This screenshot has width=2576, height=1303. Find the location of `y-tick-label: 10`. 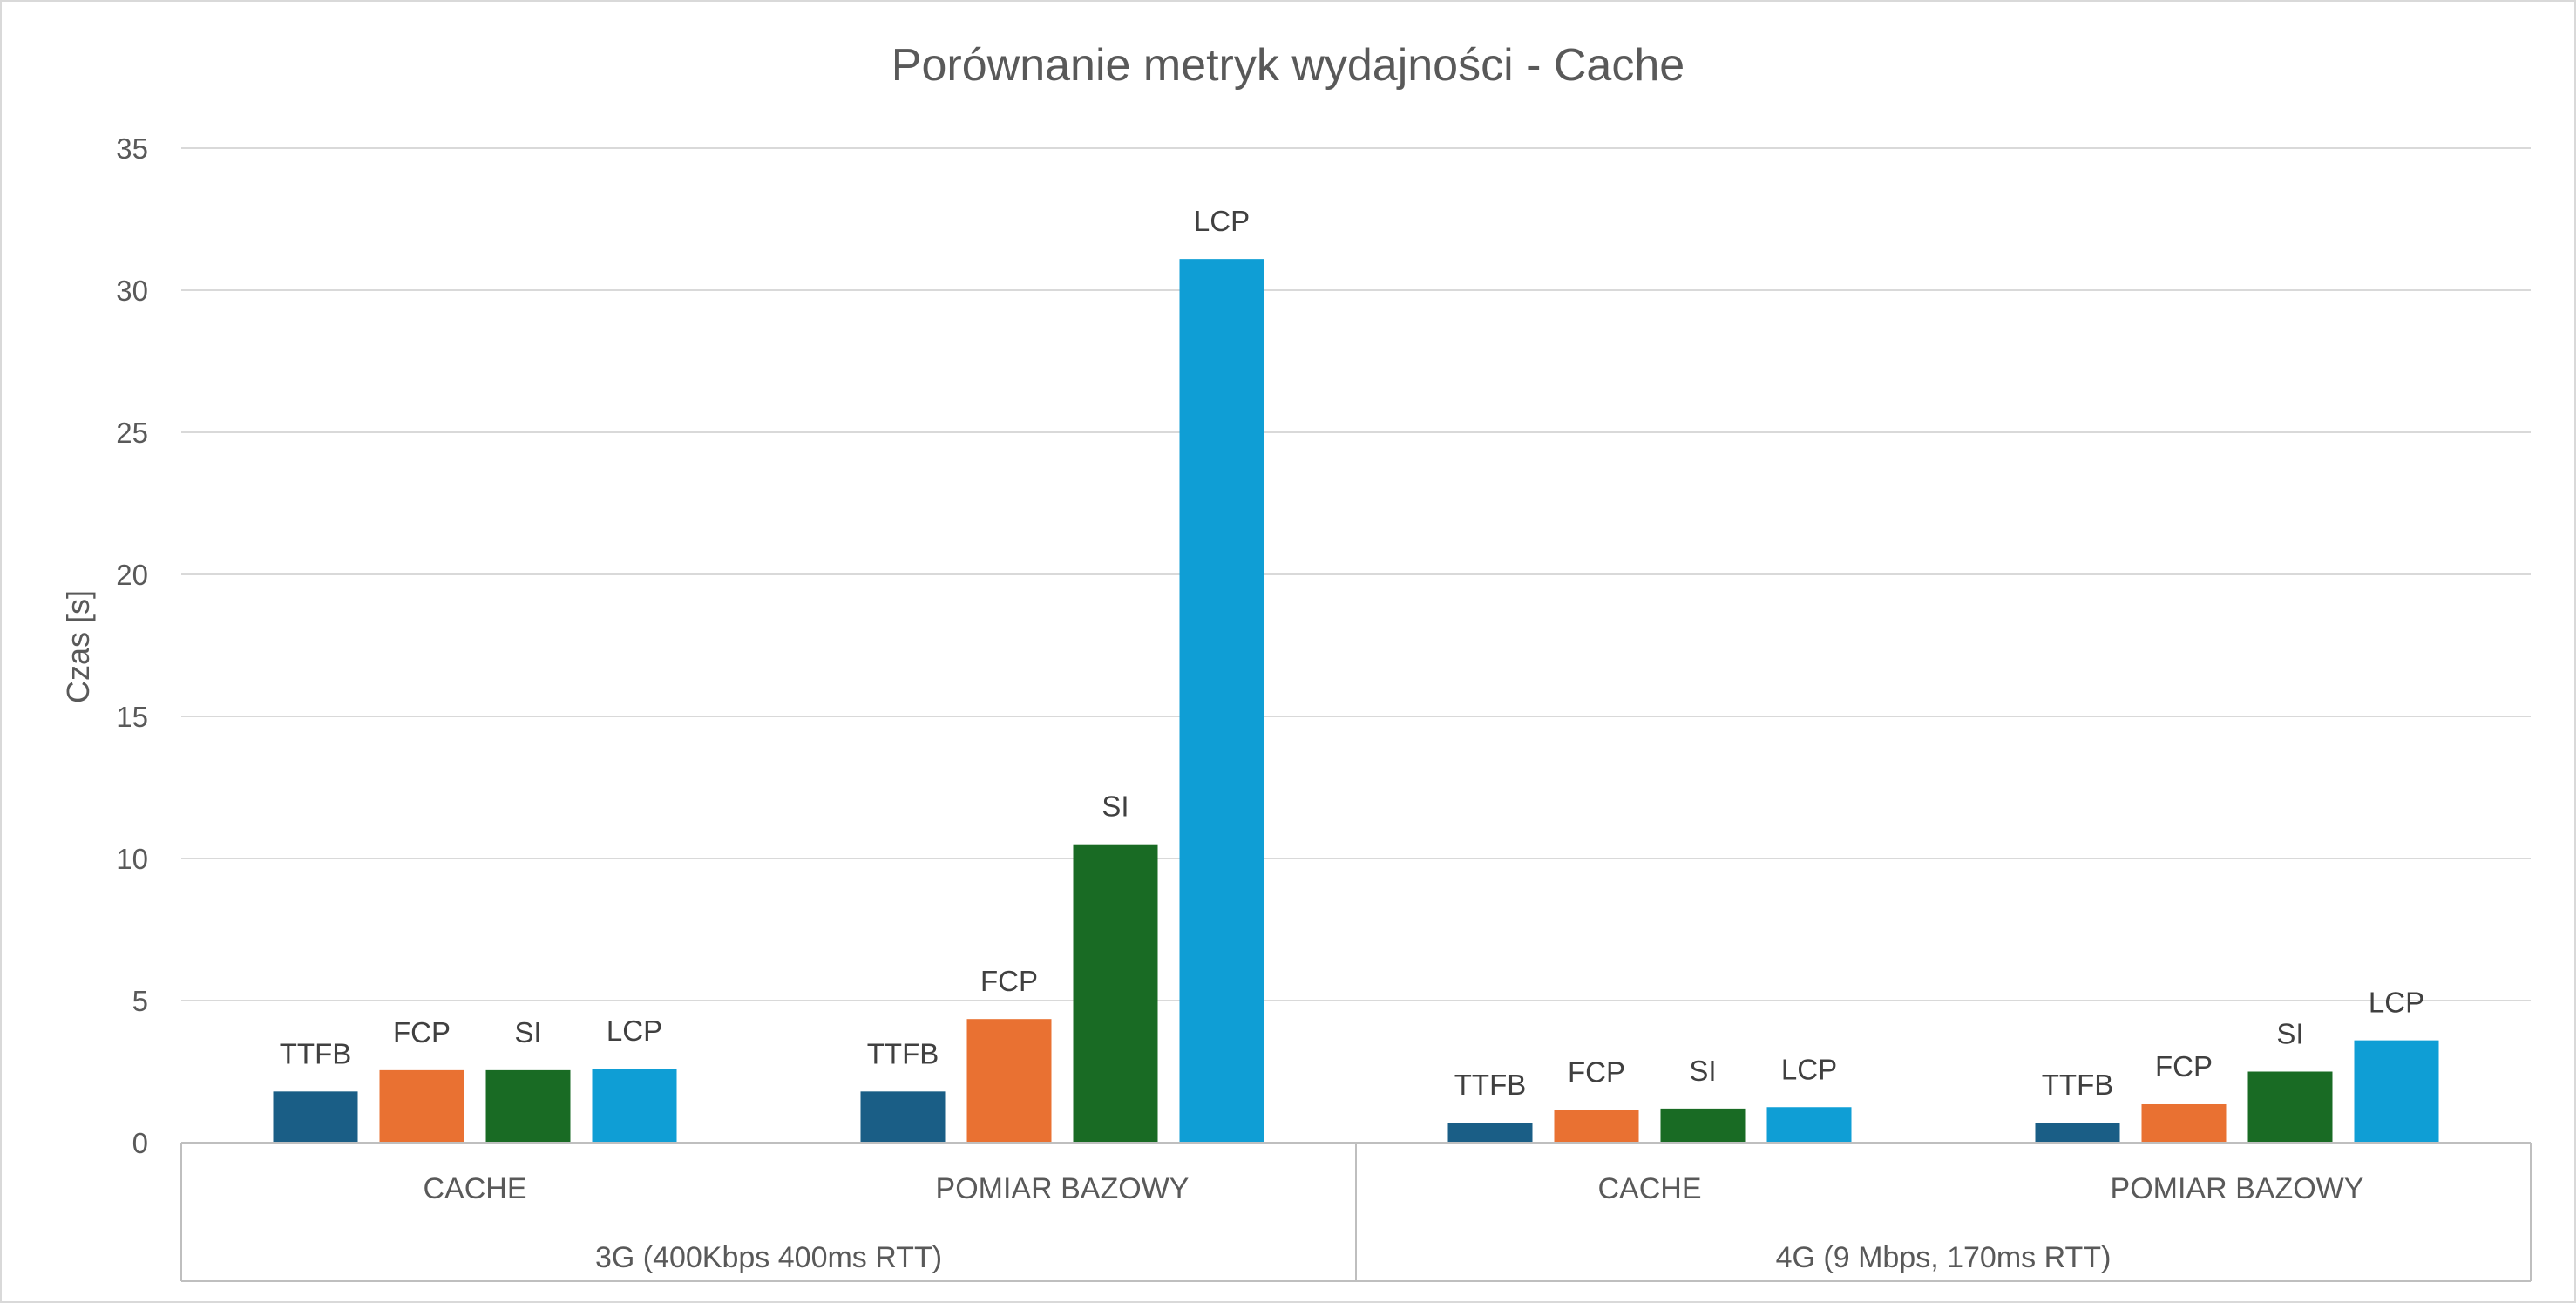

y-tick-label: 10 is located at coordinates (132, 859).